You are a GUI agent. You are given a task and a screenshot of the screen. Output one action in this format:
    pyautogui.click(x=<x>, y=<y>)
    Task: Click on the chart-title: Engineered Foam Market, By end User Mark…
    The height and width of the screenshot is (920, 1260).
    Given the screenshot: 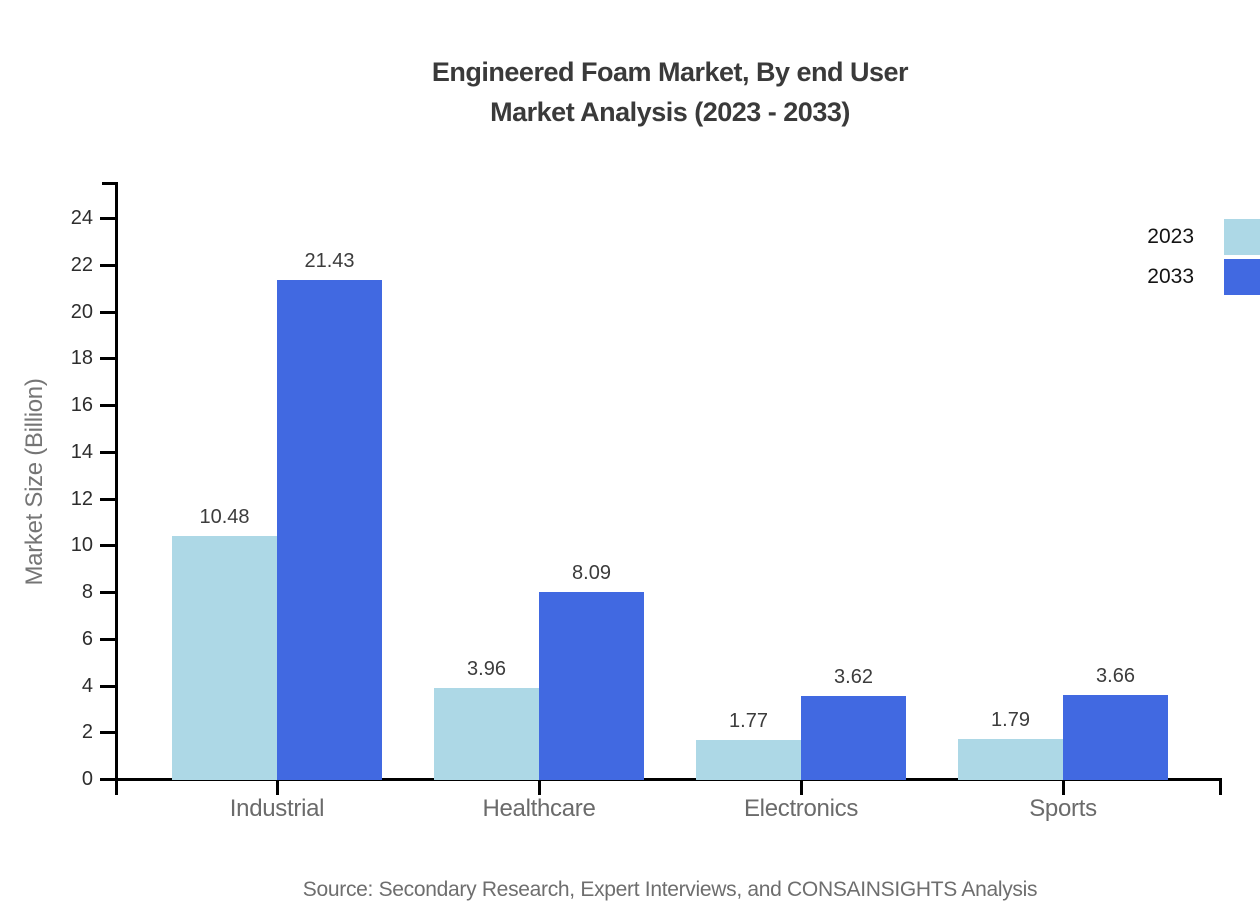 What is the action you would take?
    pyautogui.click(x=670, y=92)
    